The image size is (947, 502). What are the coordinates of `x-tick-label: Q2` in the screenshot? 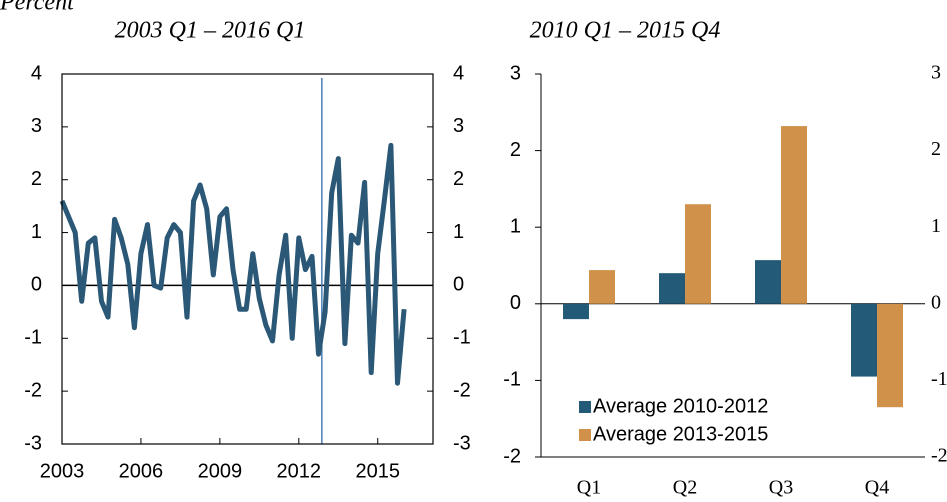 It's located at (685, 488).